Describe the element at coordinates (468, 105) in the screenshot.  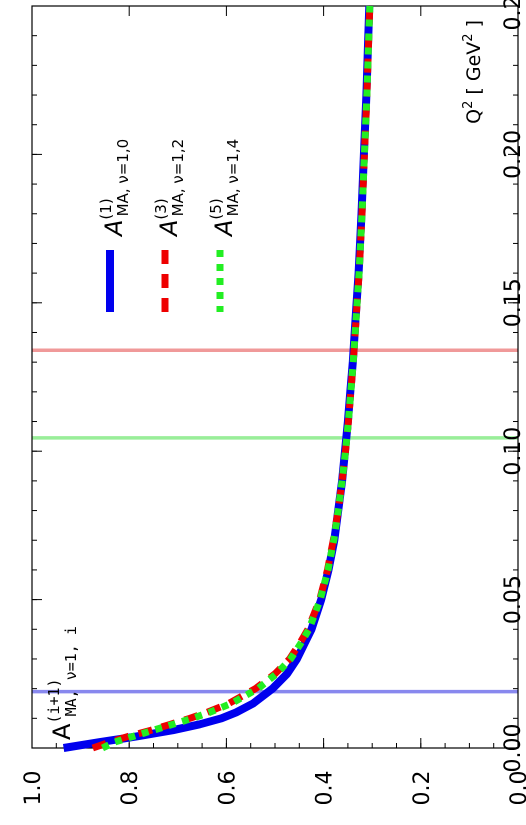
I see `x-axis-title-sup: 2` at that location.